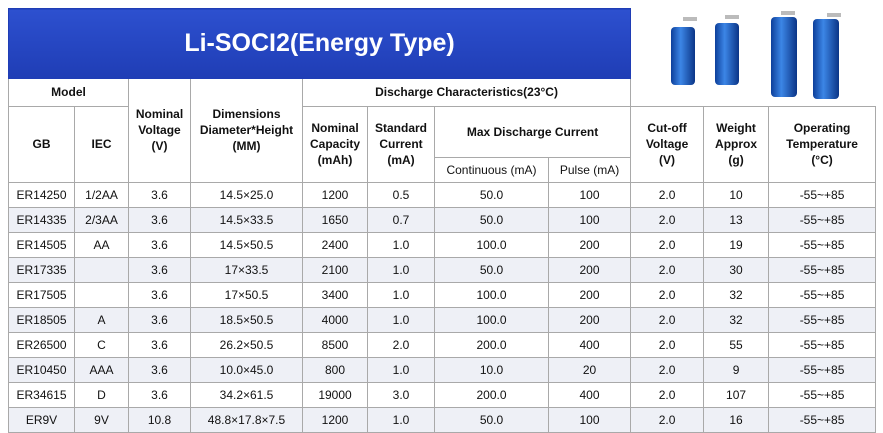 The width and height of the screenshot is (883, 433). Describe the element at coordinates (401, 219) in the screenshot. I see `cell: 0.7` at that location.